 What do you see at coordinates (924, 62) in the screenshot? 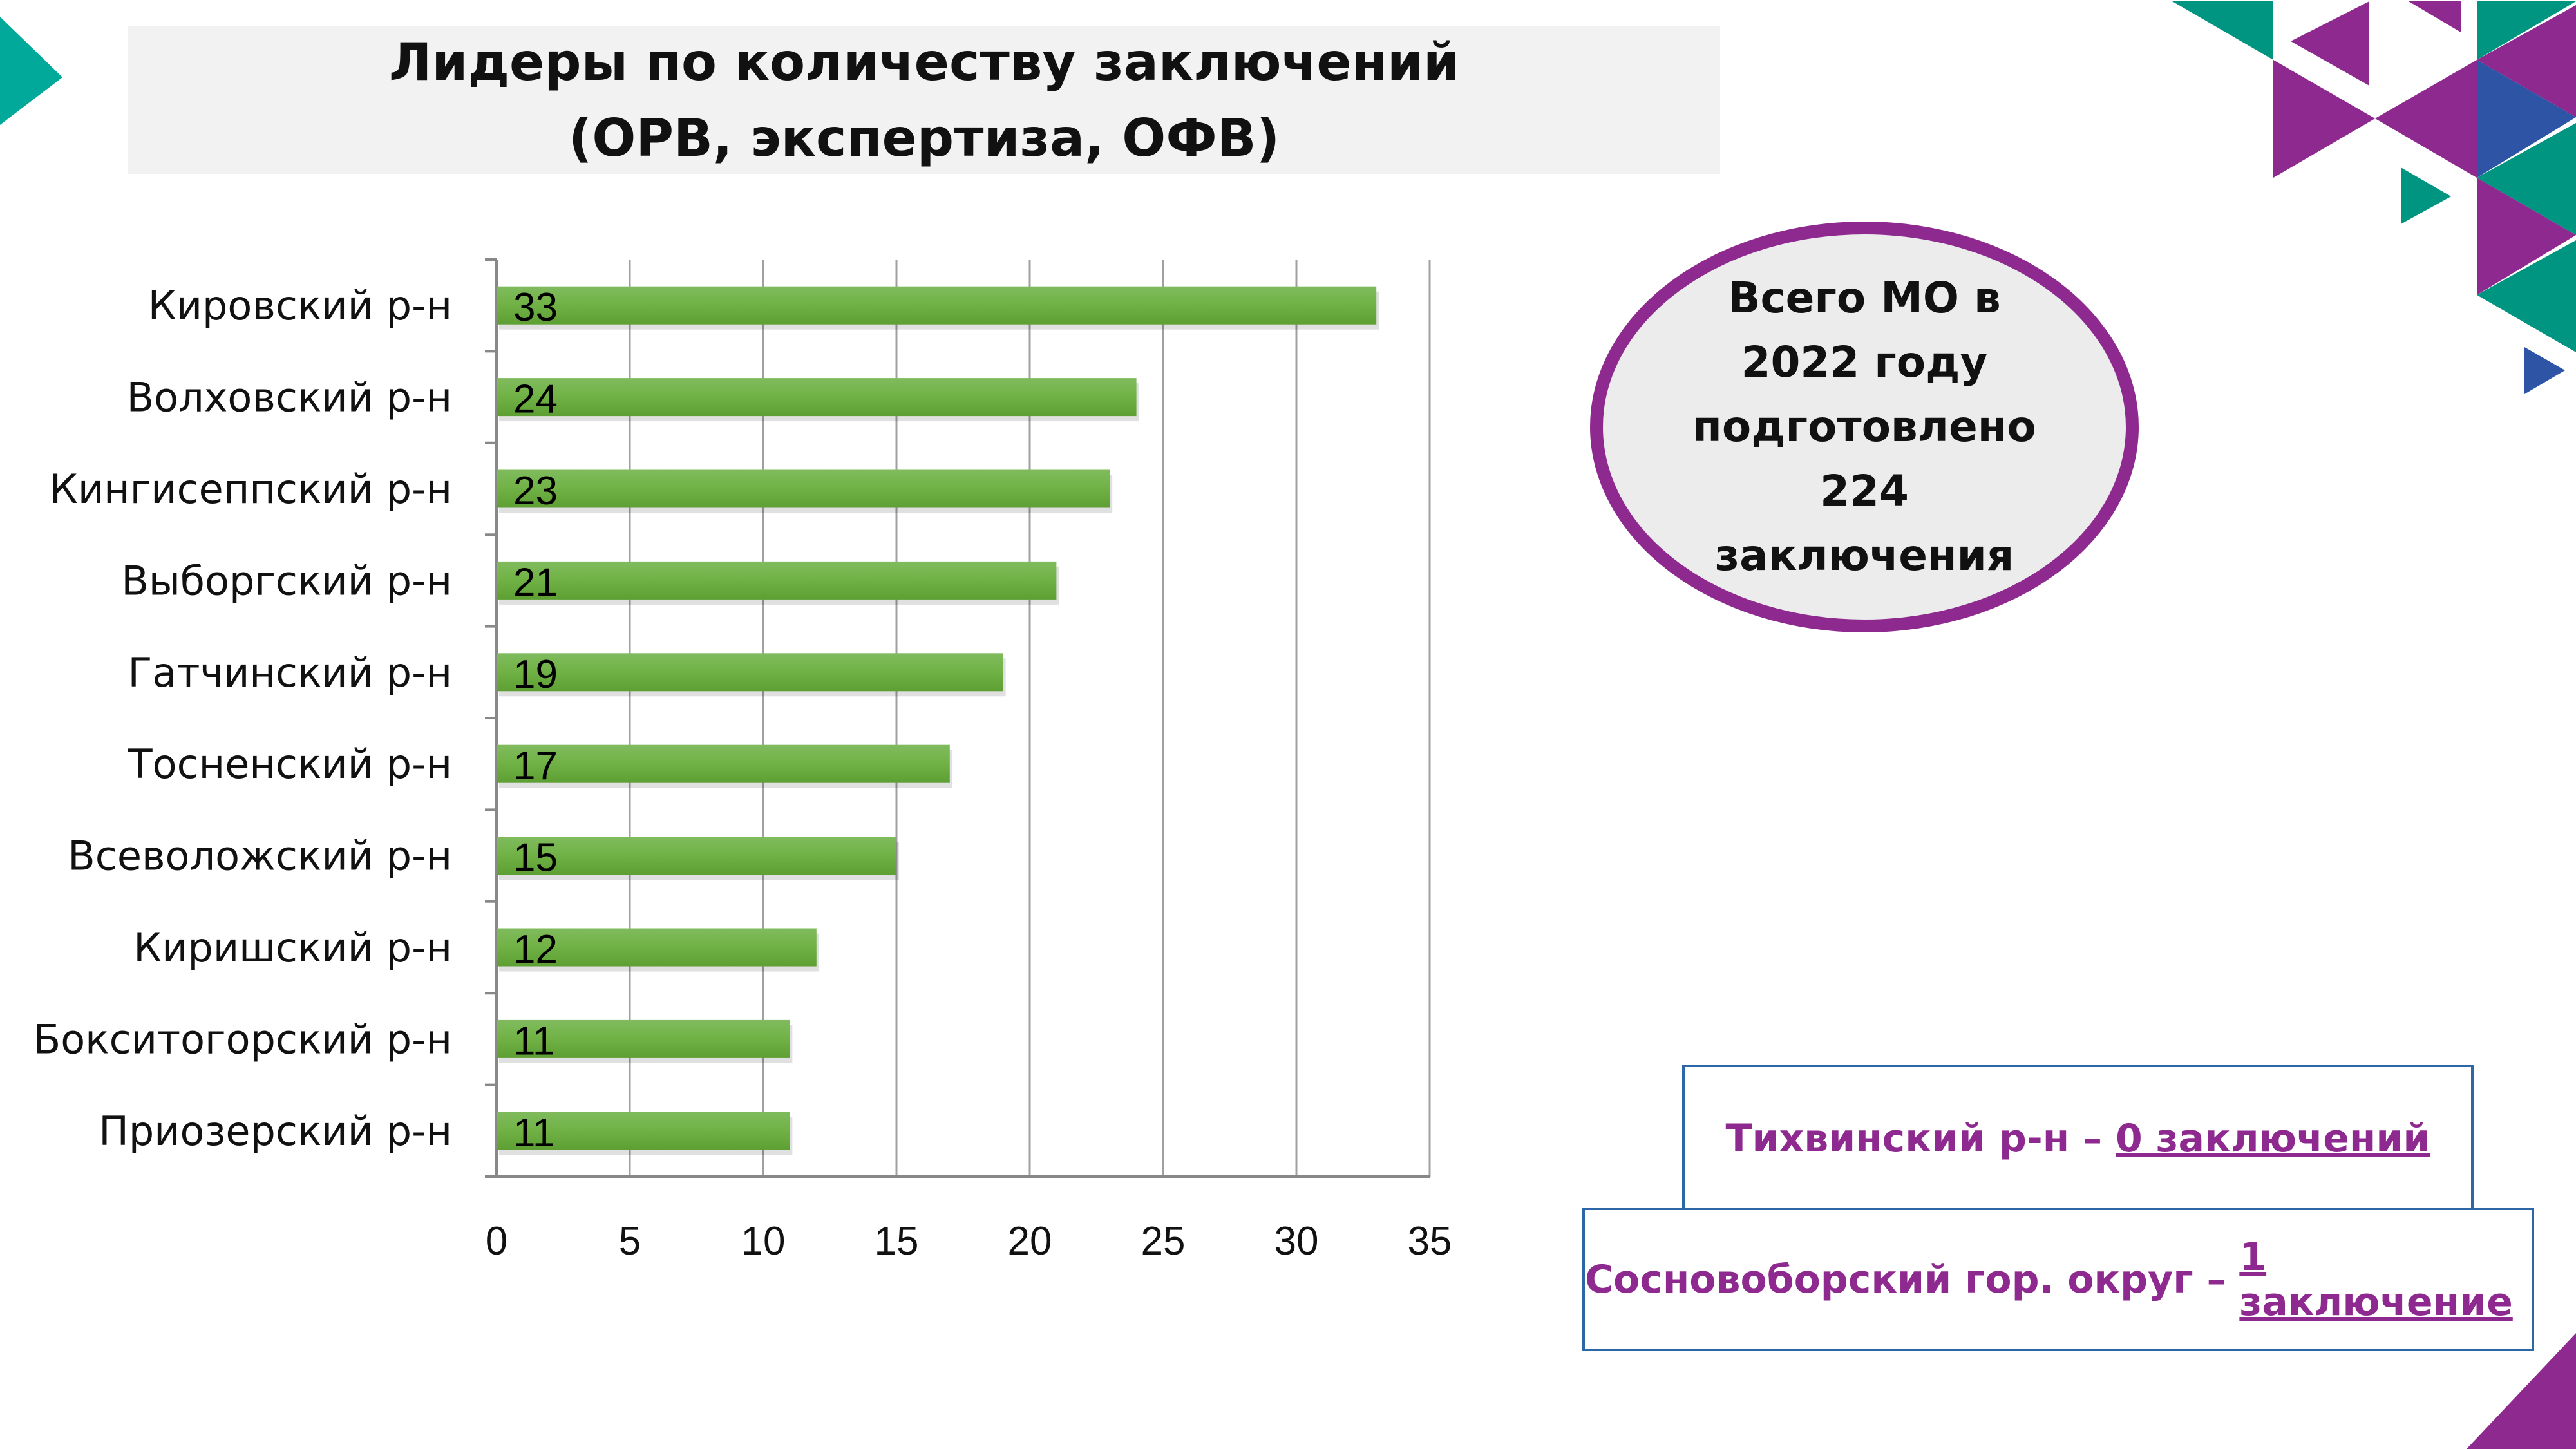
I see `title-line-1: Лидеры по количеству заключений` at bounding box center [924, 62].